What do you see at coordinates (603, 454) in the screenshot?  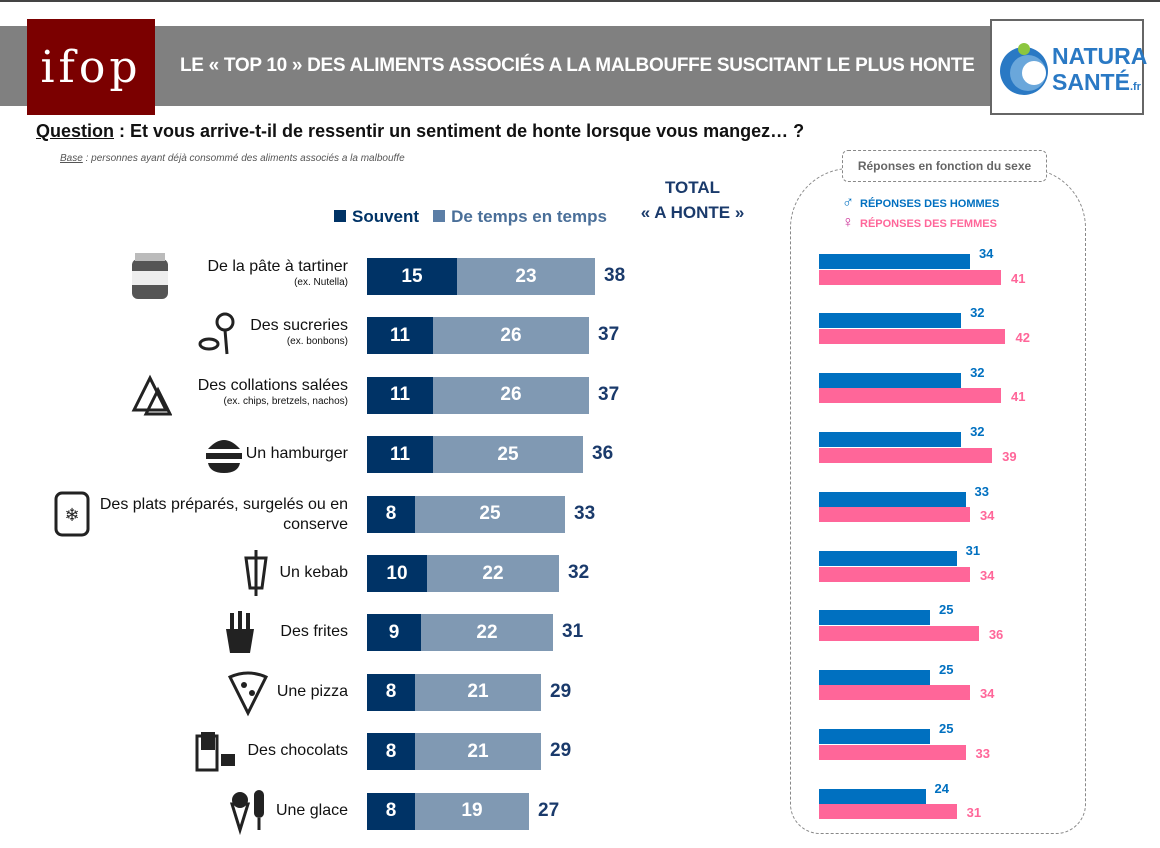 I see `total-value: 36` at bounding box center [603, 454].